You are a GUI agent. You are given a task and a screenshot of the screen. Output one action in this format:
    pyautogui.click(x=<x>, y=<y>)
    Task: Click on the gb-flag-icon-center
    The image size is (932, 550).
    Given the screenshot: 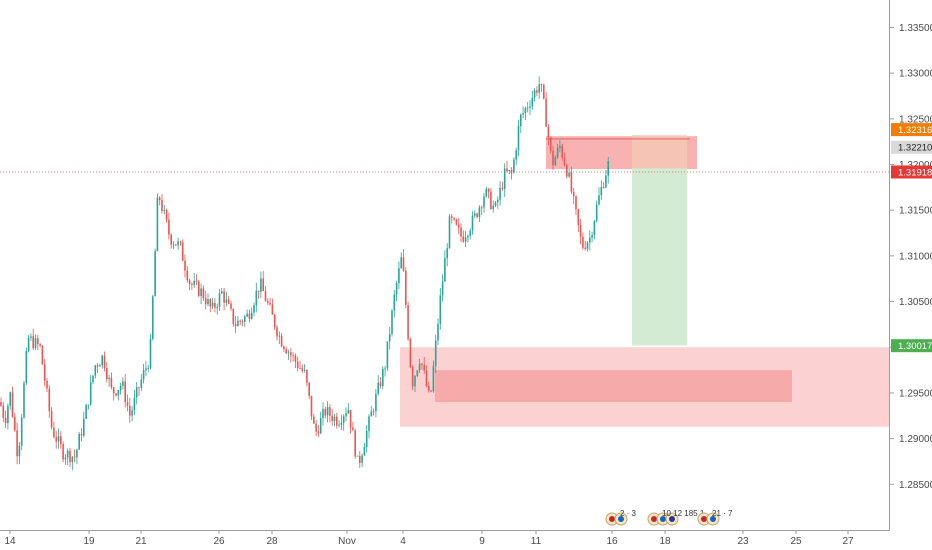 What is the action you would take?
    pyautogui.click(x=704, y=519)
    